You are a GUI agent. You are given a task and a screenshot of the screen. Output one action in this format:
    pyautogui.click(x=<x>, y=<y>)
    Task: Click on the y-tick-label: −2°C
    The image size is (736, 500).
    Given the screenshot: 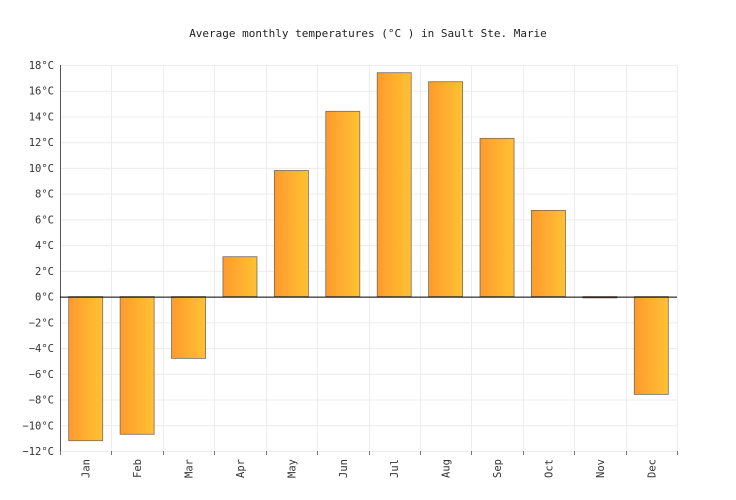 What is the action you would take?
    pyautogui.click(x=41, y=323)
    